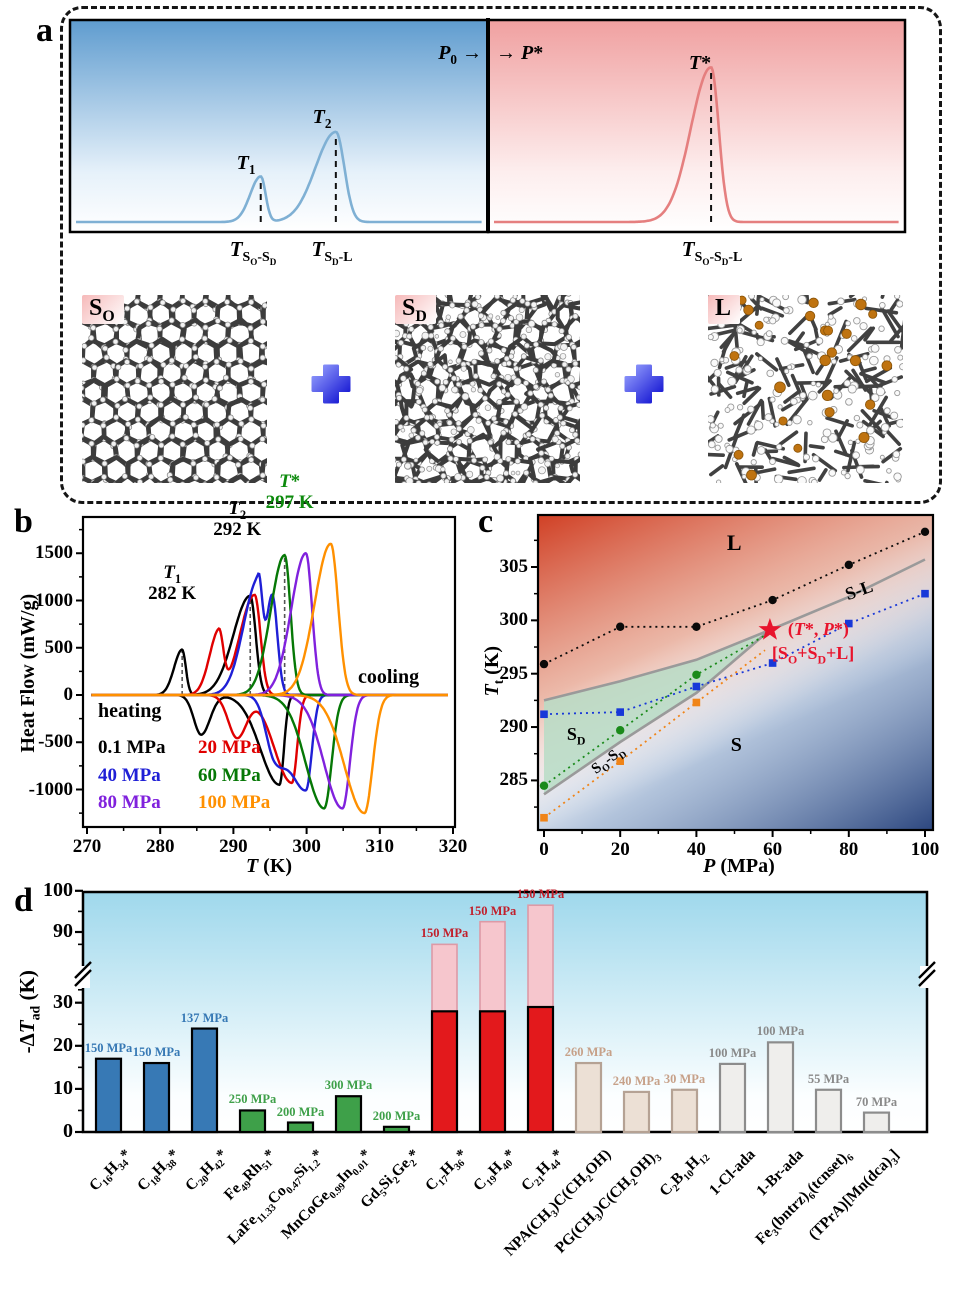 The width and height of the screenshot is (968, 1299). I want to click on legend-item: 0.1 MPa, so click(132, 747).